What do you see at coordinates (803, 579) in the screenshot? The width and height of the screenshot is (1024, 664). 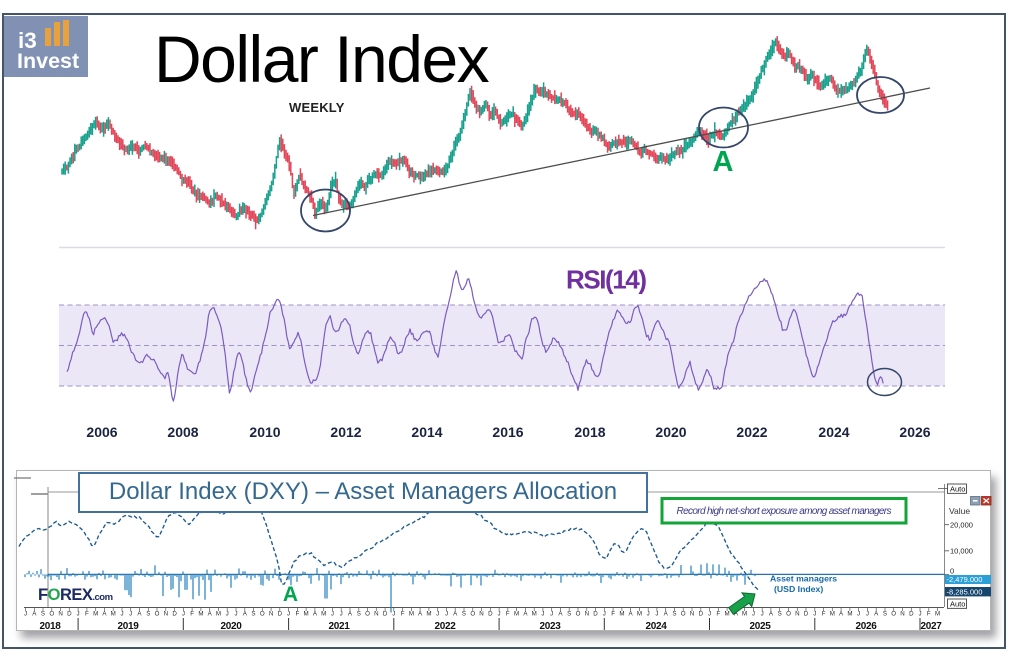 I see `svg-text: Asset managers` at bounding box center [803, 579].